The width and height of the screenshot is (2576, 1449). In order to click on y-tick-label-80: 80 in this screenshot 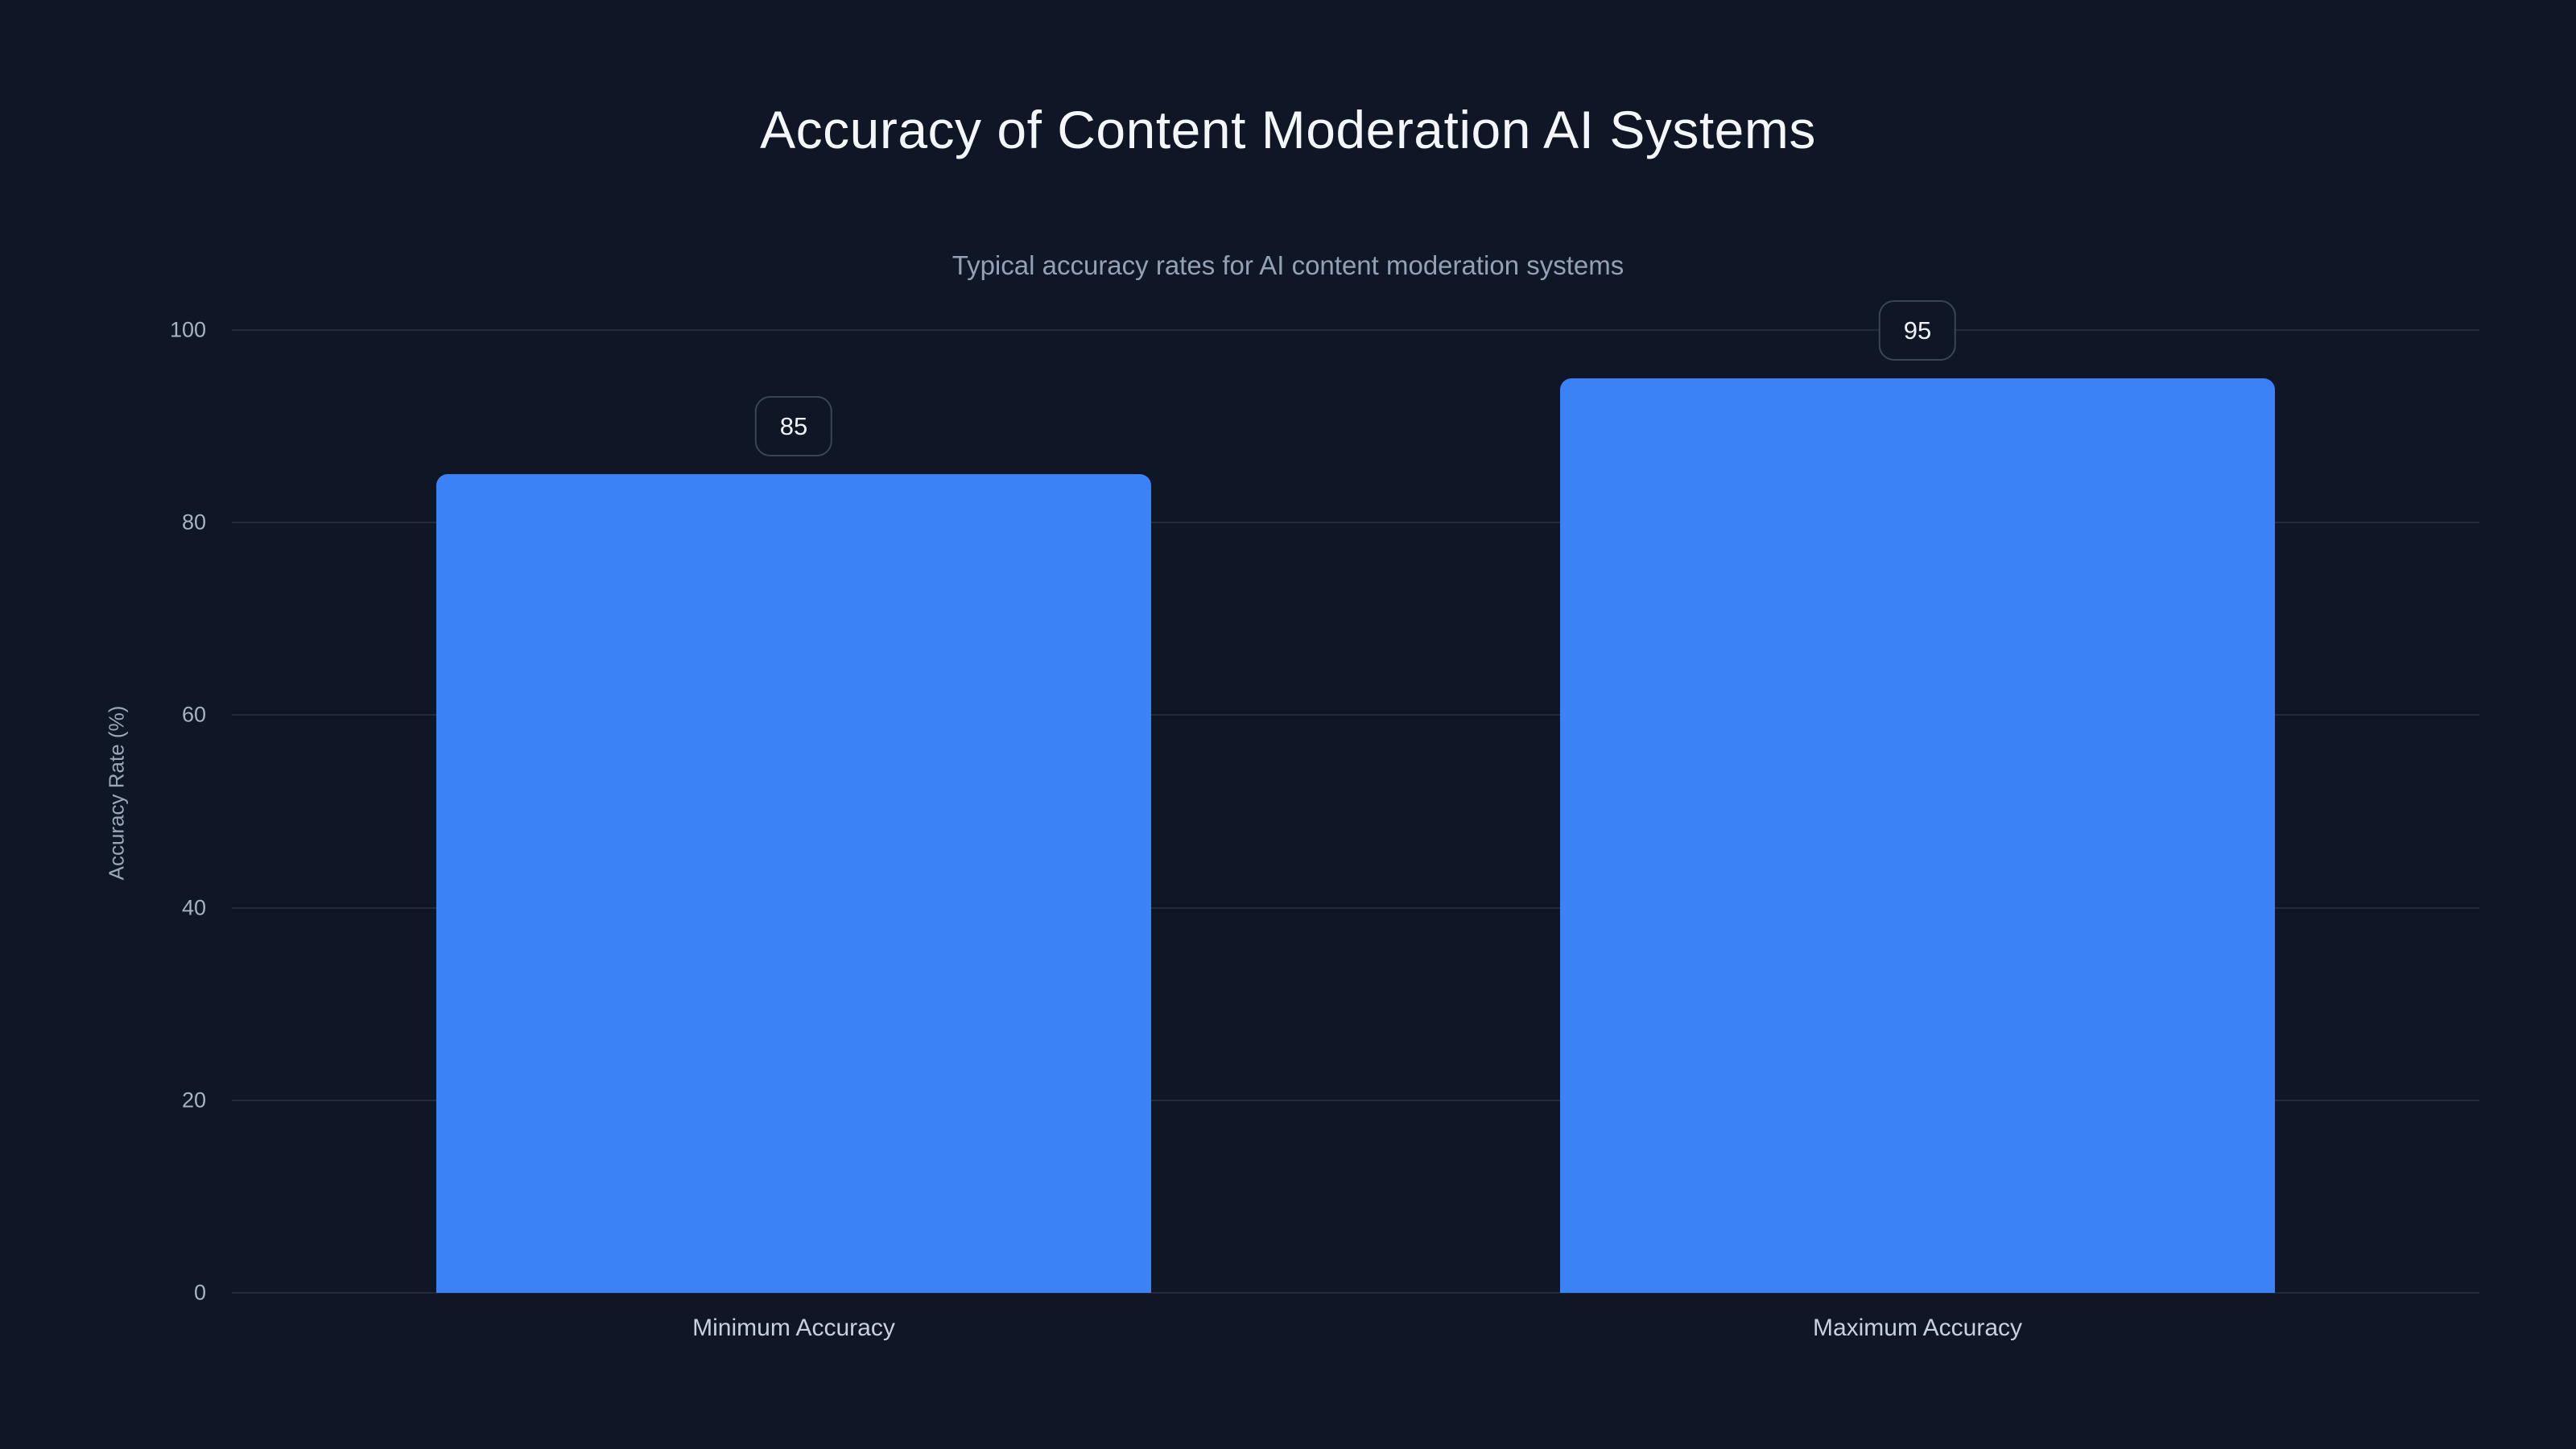, I will do `click(193, 522)`.